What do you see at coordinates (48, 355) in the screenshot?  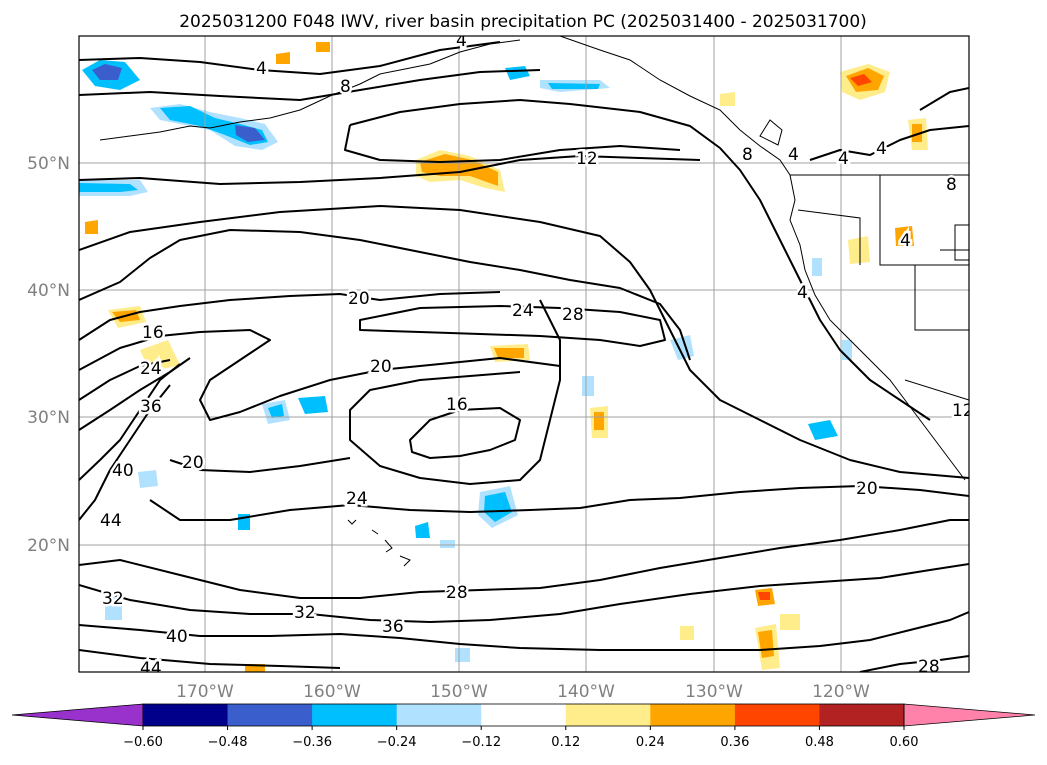 I see `latitude-labels: 50°N 40°N 30°N 20°N` at bounding box center [48, 355].